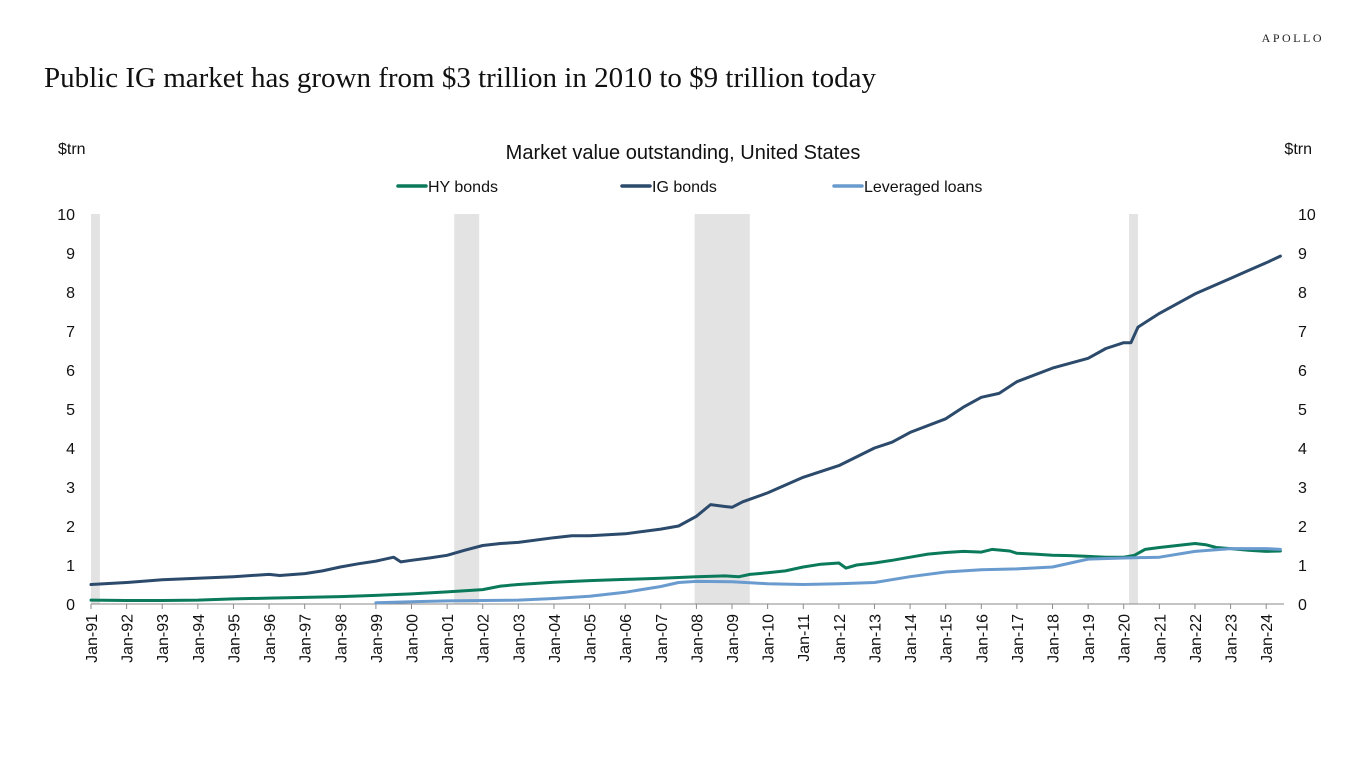 This screenshot has width=1366, height=768. Describe the element at coordinates (413, 638) in the screenshot. I see `x-tick-label: Jan-00` at that location.